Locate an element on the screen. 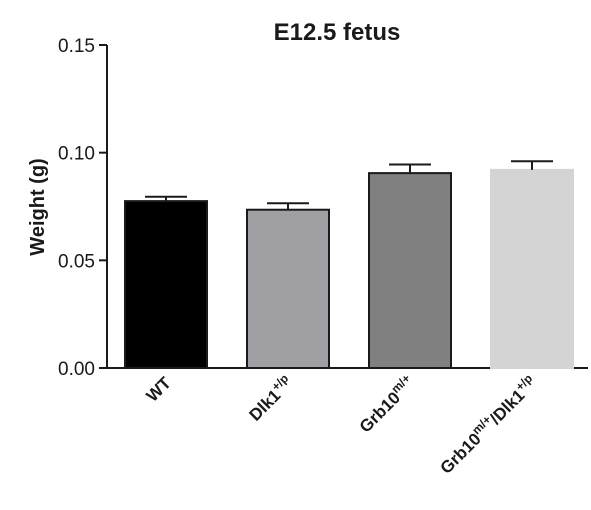 Image resolution: width=591 pixels, height=510 pixels. y-tick-label: 0.00 is located at coordinates (76, 369).